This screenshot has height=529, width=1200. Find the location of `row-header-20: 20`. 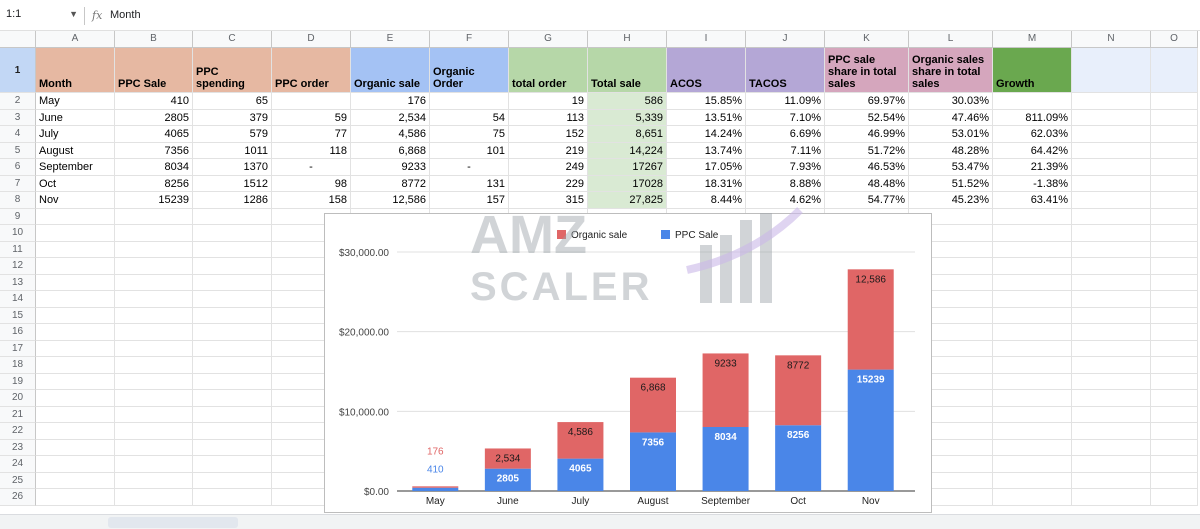

row-header-20: 20 is located at coordinates (18, 398).